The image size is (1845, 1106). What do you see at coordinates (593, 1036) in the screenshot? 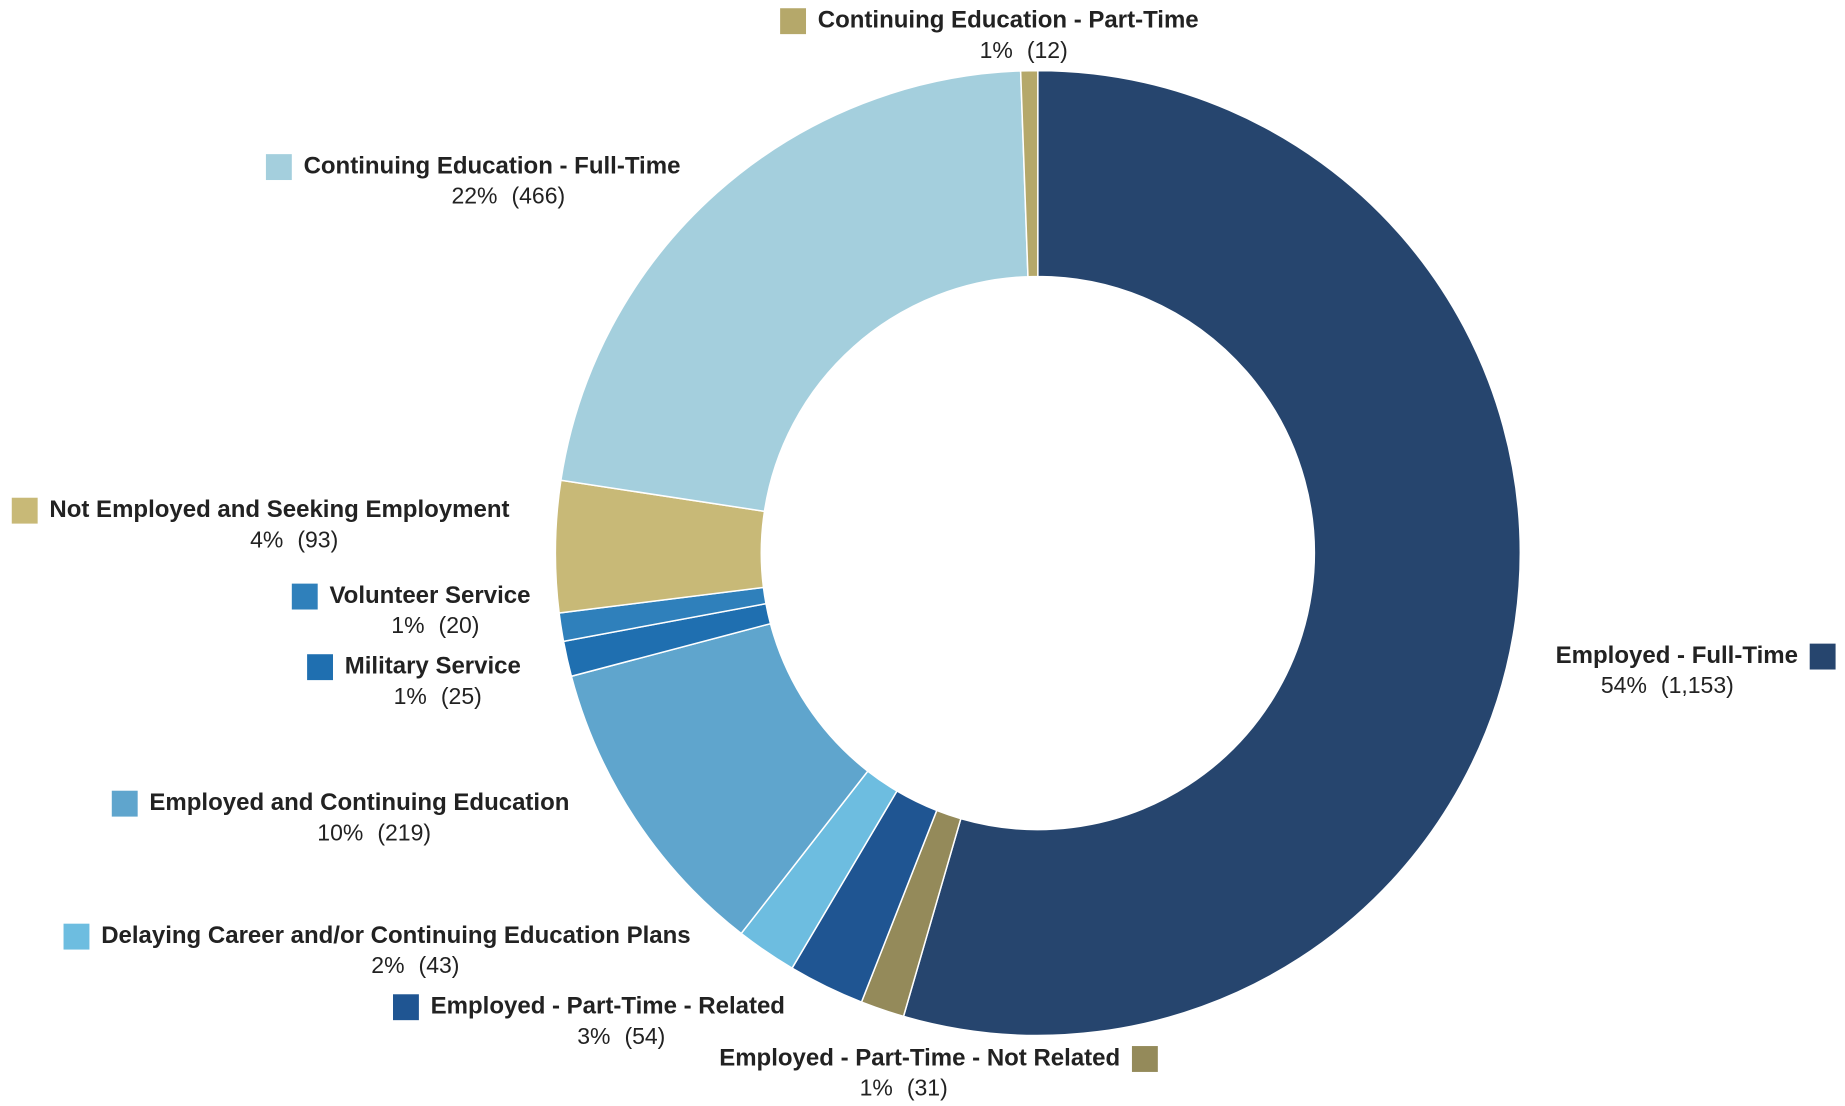
I see `percent-label: 3%` at bounding box center [593, 1036].